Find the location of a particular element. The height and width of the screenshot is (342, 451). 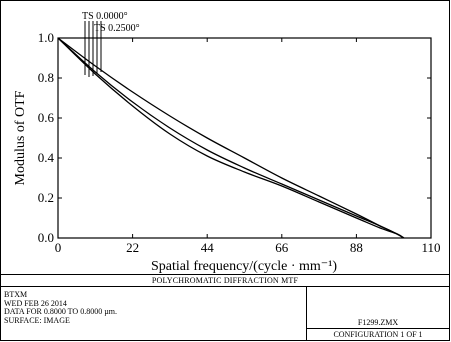

annotation-ts-0: TS 0.0000° is located at coordinates (105, 16).